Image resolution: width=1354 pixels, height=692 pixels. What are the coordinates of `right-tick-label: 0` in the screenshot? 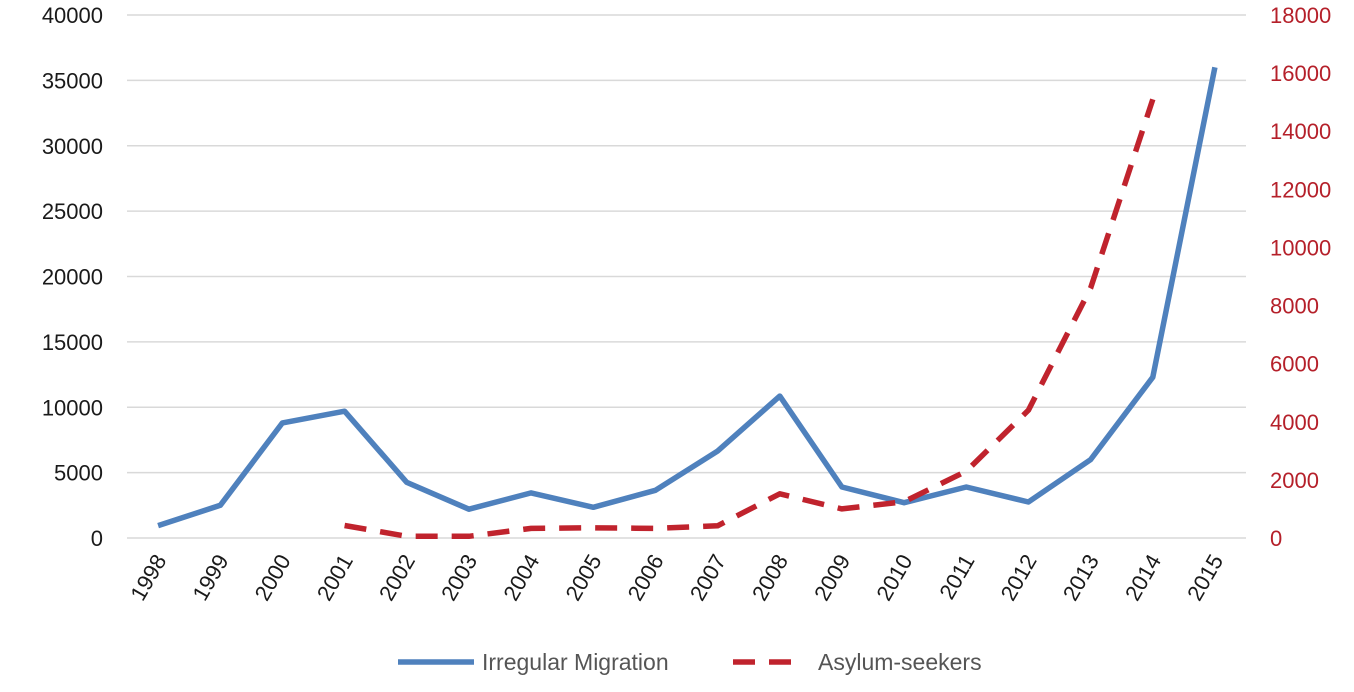 It's located at (1276, 538).